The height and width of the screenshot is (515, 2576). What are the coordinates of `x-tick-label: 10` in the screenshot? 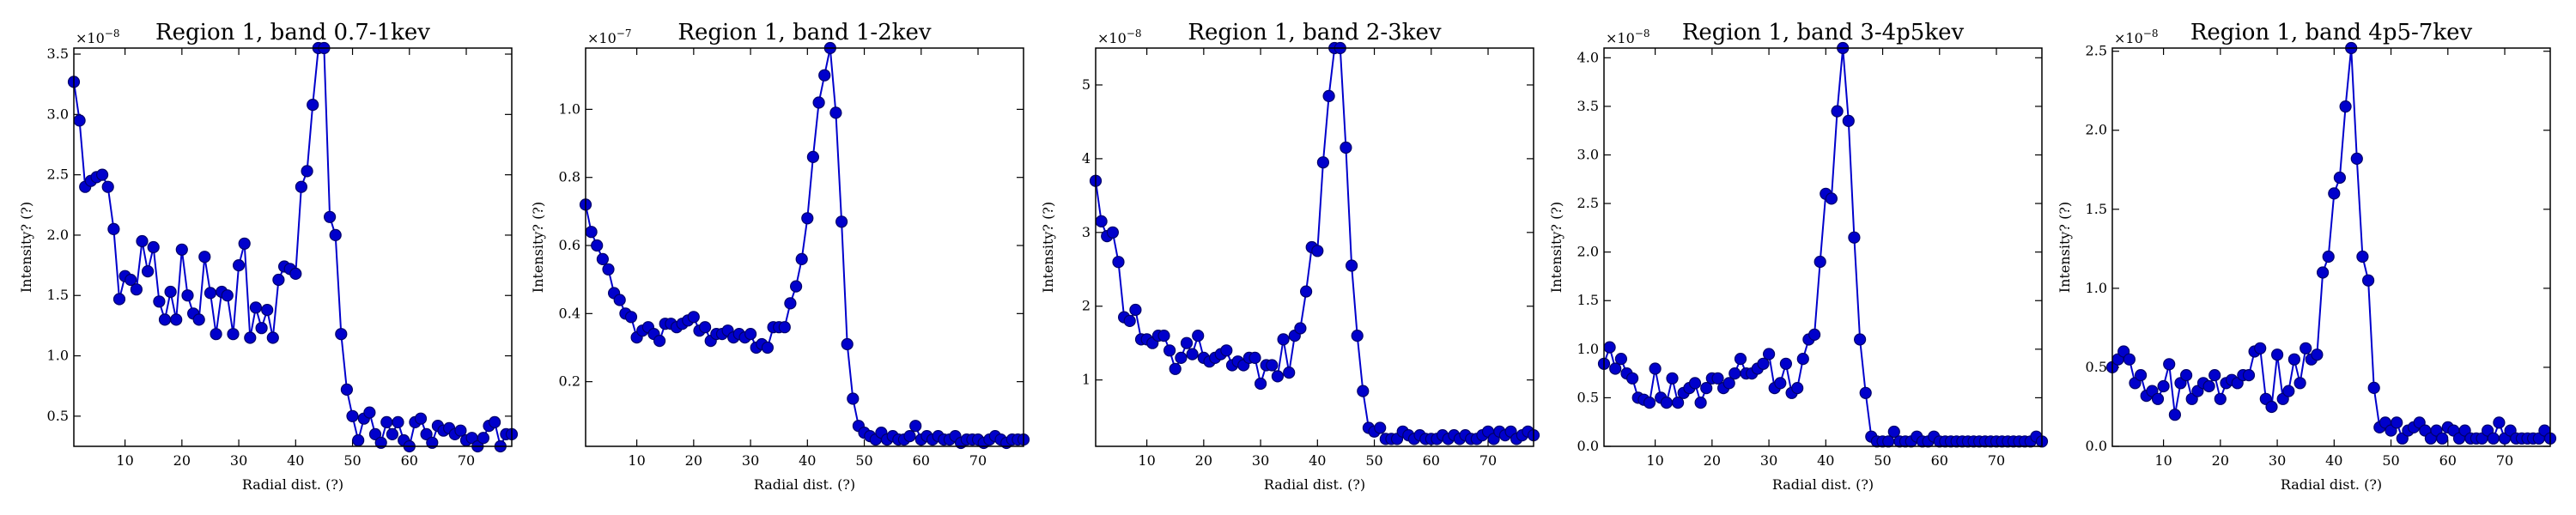 It's located at (2163, 460).